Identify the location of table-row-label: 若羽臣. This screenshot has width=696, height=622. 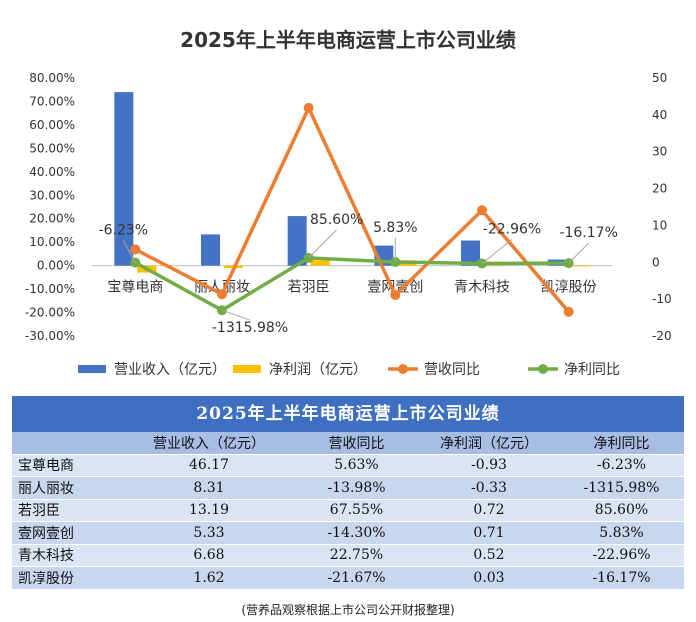
(68, 510).